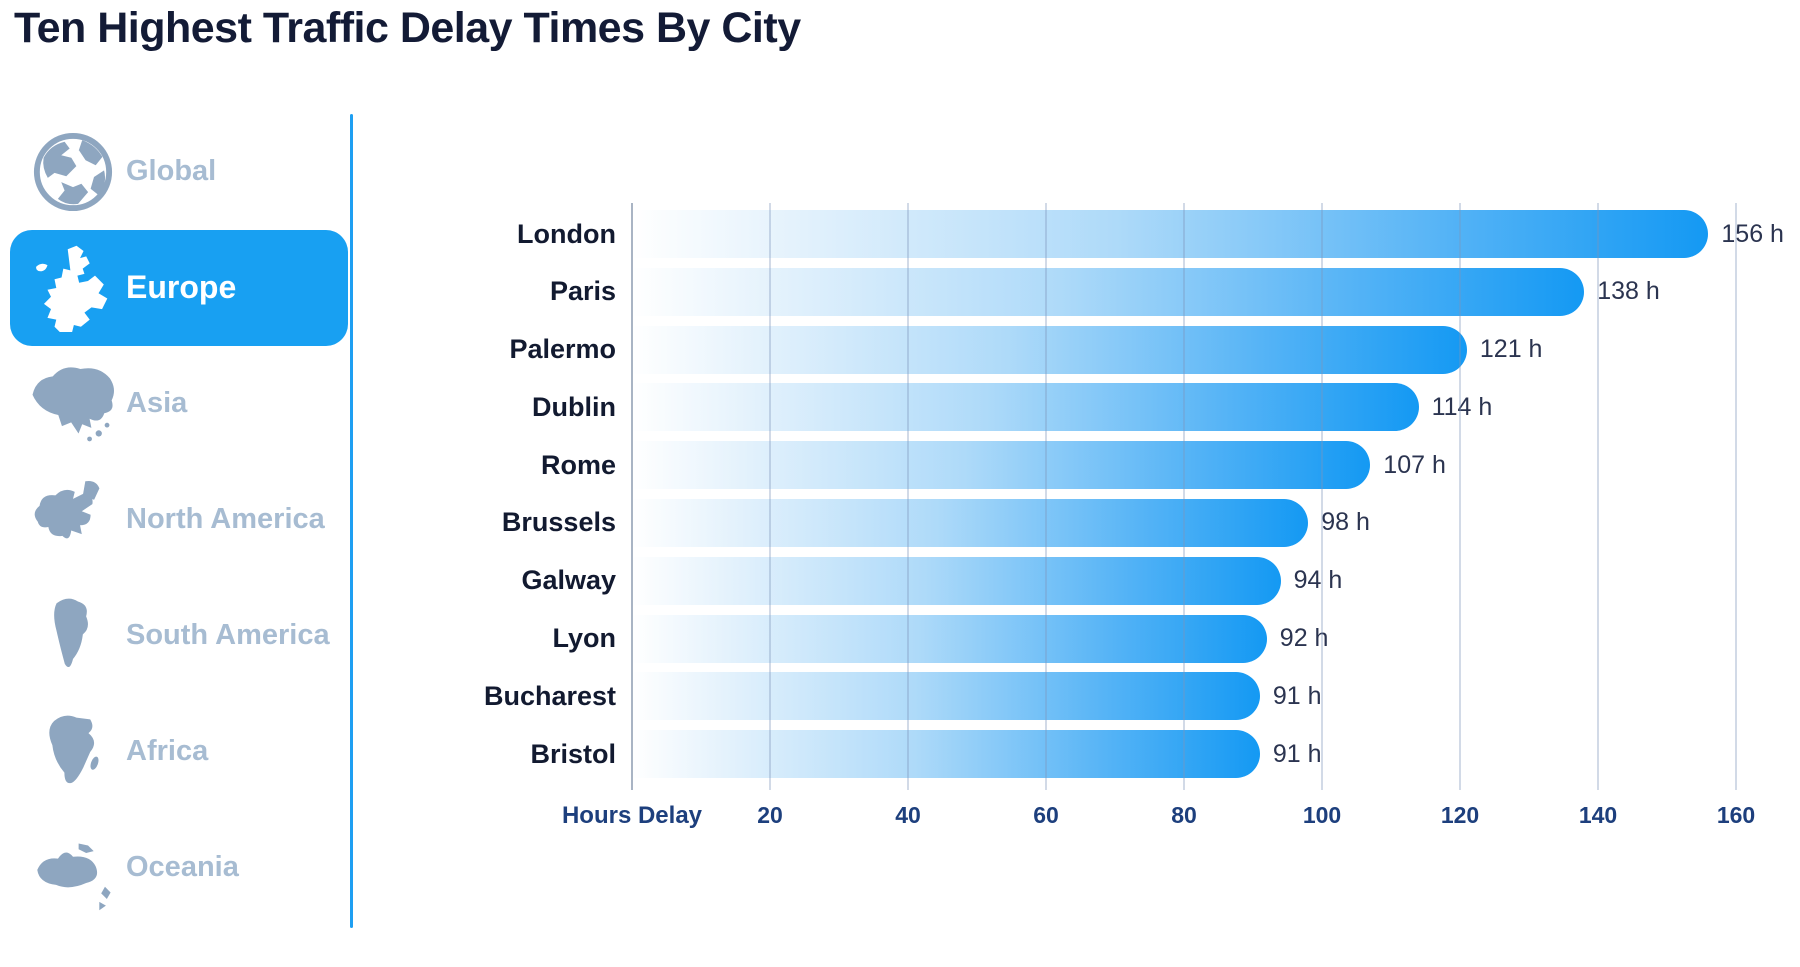 The width and height of the screenshot is (1800, 967). I want to click on bar-row-paris: Paris 138 h, so click(1115, 291).